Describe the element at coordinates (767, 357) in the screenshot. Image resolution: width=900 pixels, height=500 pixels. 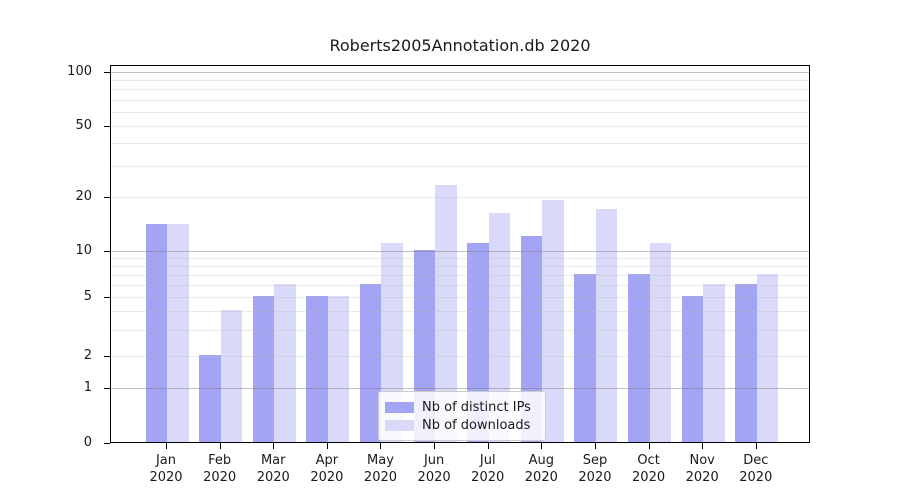
I see `bar-downloads-dec` at that location.